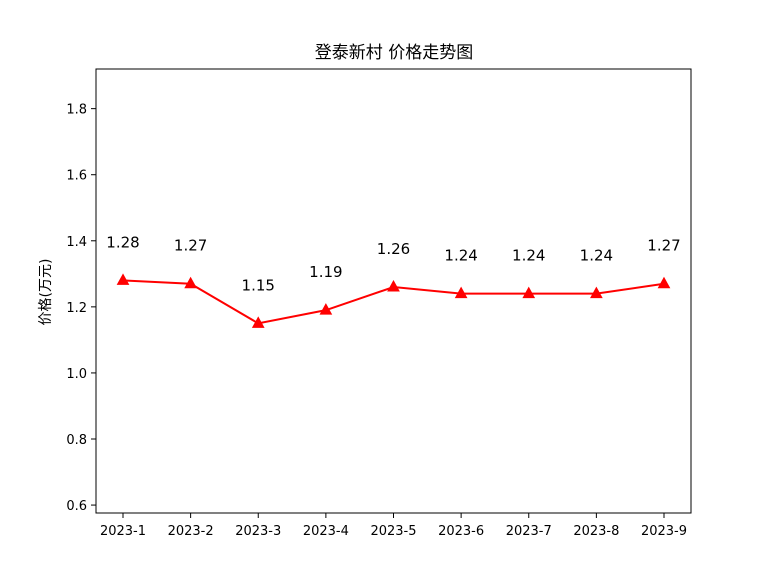 This screenshot has height=576, width=768. What do you see at coordinates (325, 272) in the screenshot?
I see `data-label: 1.19` at bounding box center [325, 272].